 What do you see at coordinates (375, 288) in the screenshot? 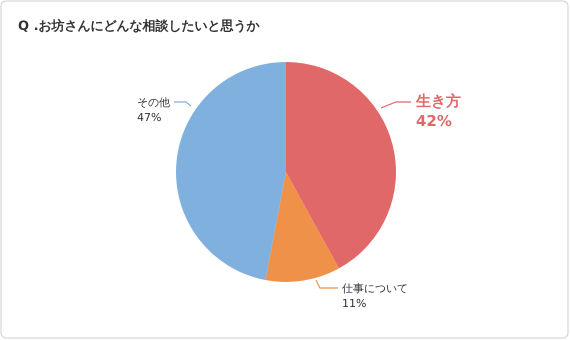
I see `slice-label: 仕事について` at bounding box center [375, 288].